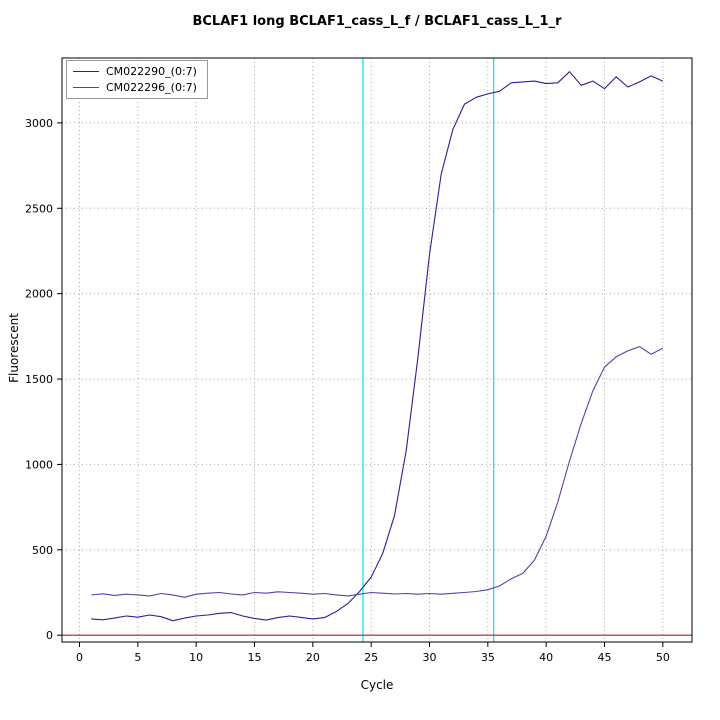 This screenshot has height=720, width=720. What do you see at coordinates (151, 87) in the screenshot?
I see `series-2-label: CM022296_(0:7)` at bounding box center [151, 87].